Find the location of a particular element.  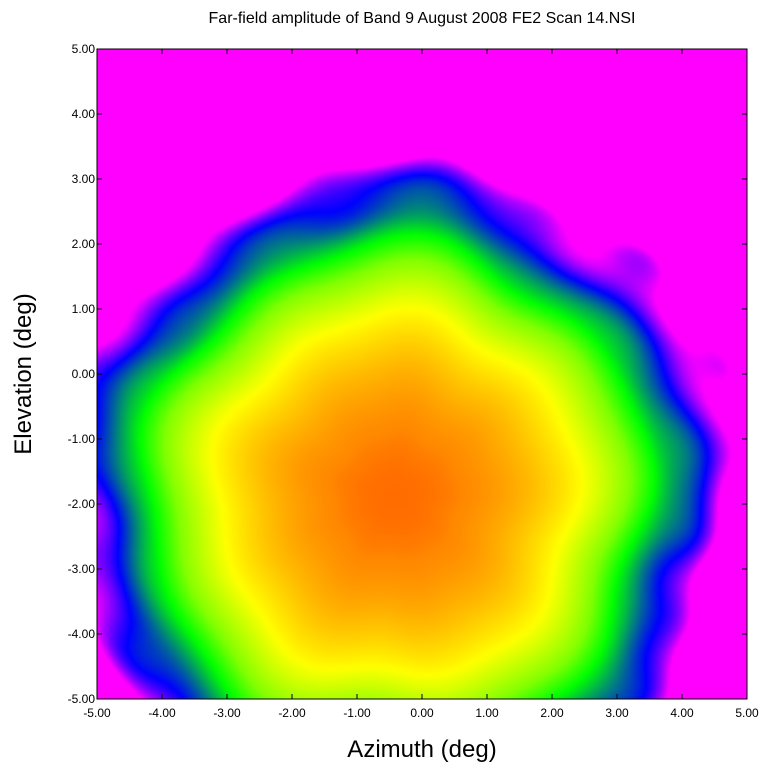

x-tick-label: -1.00 is located at coordinates (357, 713).